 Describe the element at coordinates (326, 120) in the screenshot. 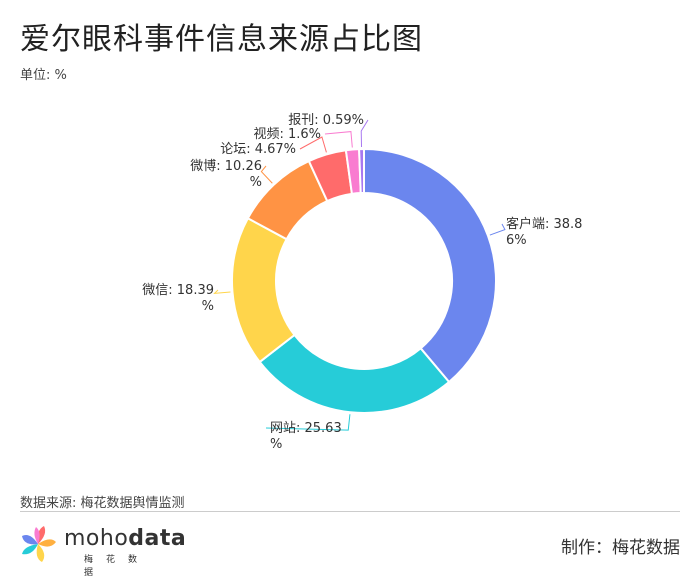

I see `slice-label-6: 报刊: 0.59%` at that location.